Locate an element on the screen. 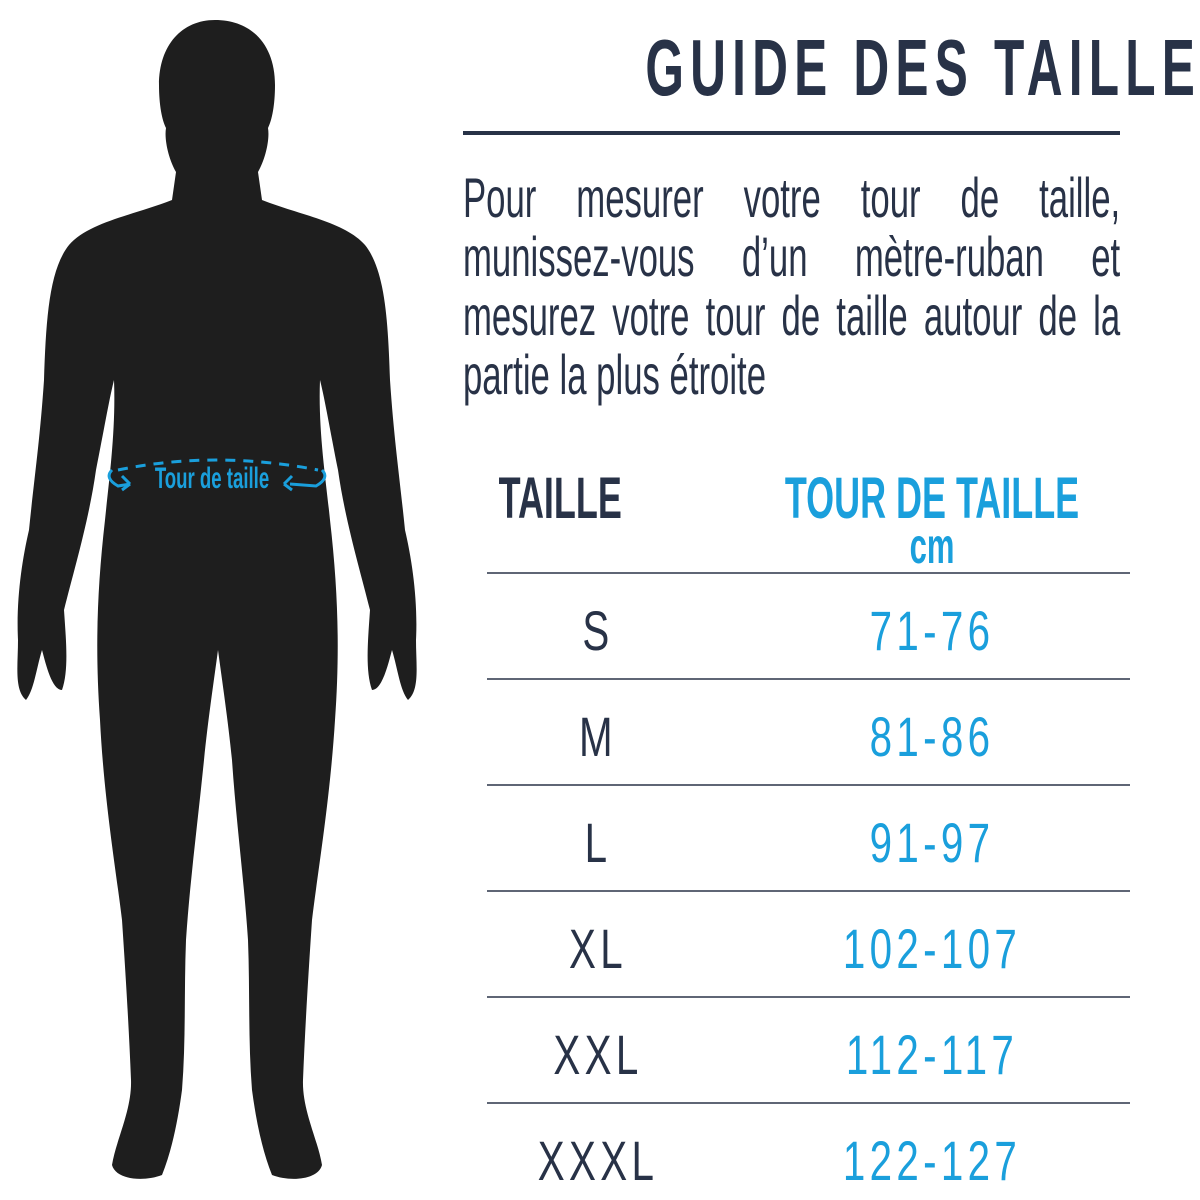 The width and height of the screenshot is (1200, 1200). waist-cell: 122-127 is located at coordinates (932, 1160).